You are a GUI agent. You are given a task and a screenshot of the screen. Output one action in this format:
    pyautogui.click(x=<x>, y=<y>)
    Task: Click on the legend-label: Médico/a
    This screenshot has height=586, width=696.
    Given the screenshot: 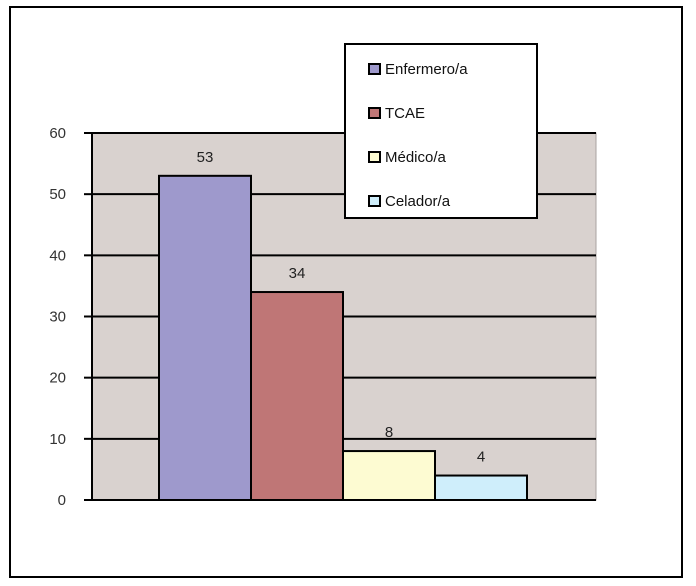 What is the action you would take?
    pyautogui.click(x=416, y=157)
    